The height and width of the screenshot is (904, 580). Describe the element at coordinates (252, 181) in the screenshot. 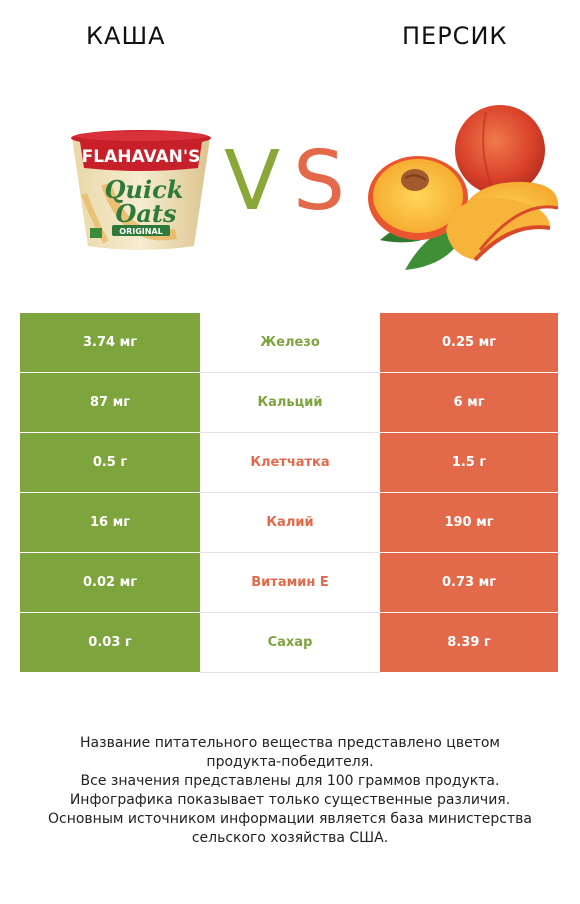

I see `vs-v: V` at that location.